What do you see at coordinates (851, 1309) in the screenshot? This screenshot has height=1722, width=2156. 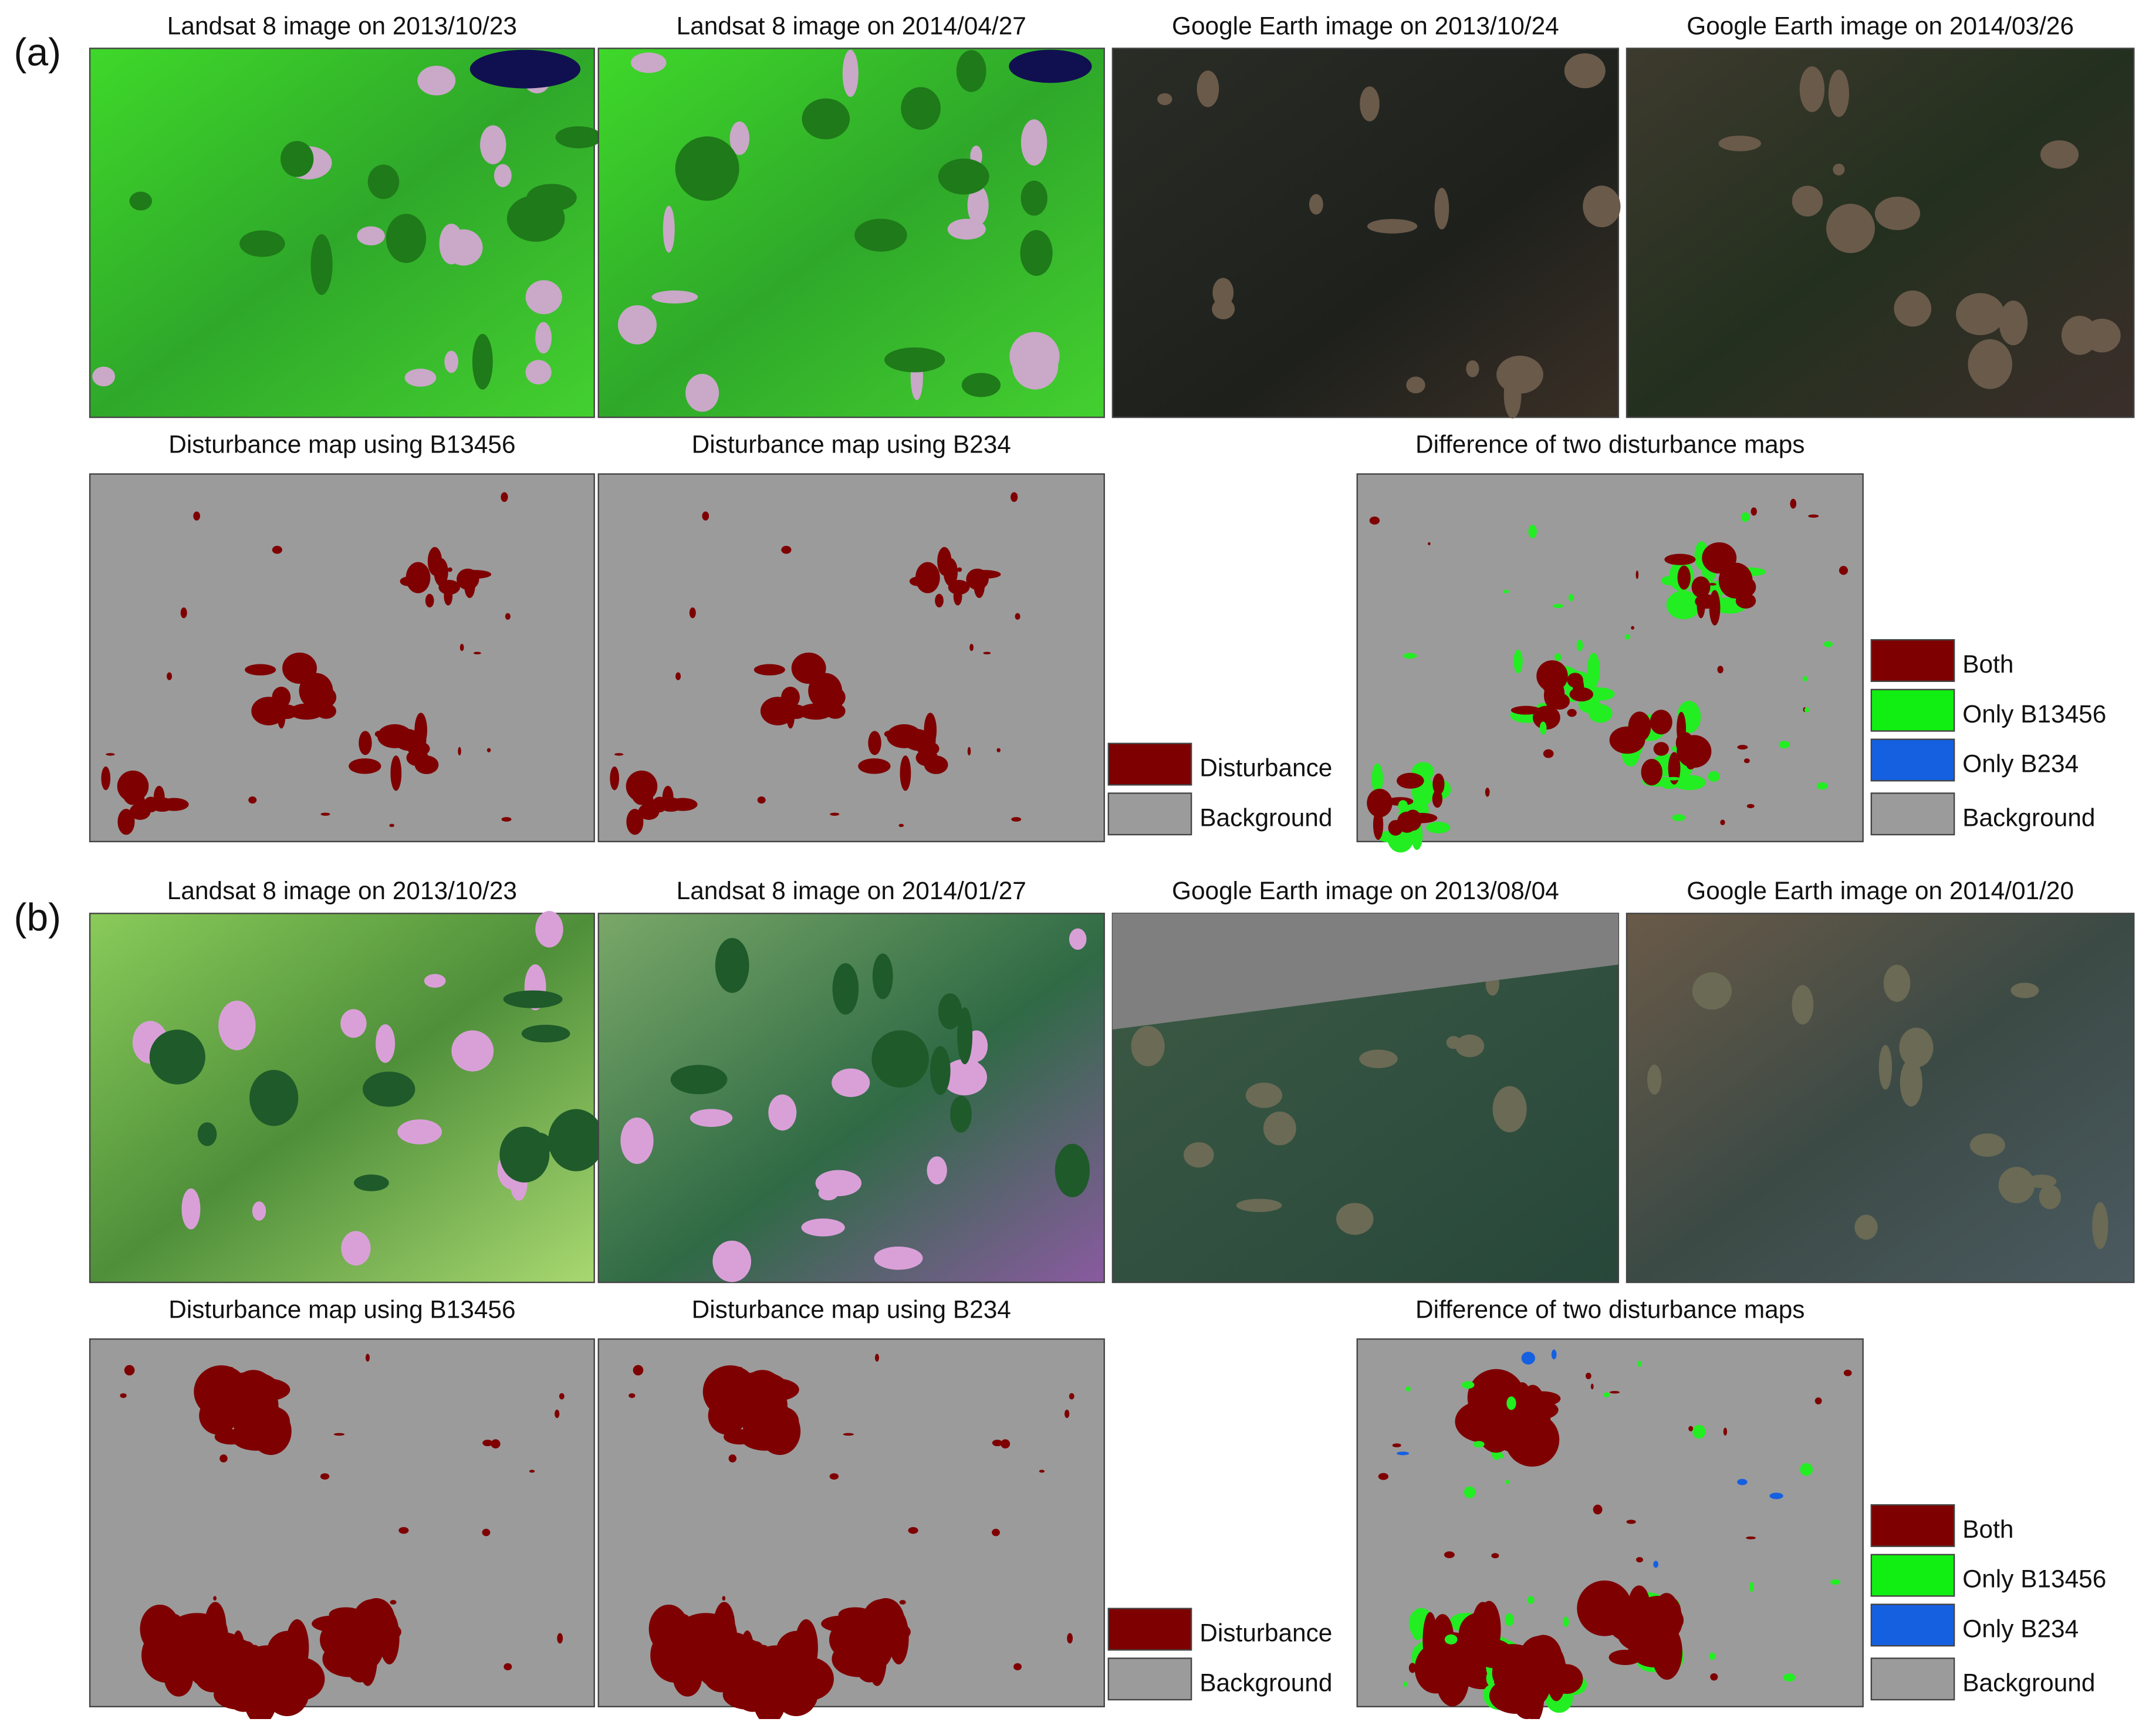 I see `map-title: Disturbance map using B234` at bounding box center [851, 1309].